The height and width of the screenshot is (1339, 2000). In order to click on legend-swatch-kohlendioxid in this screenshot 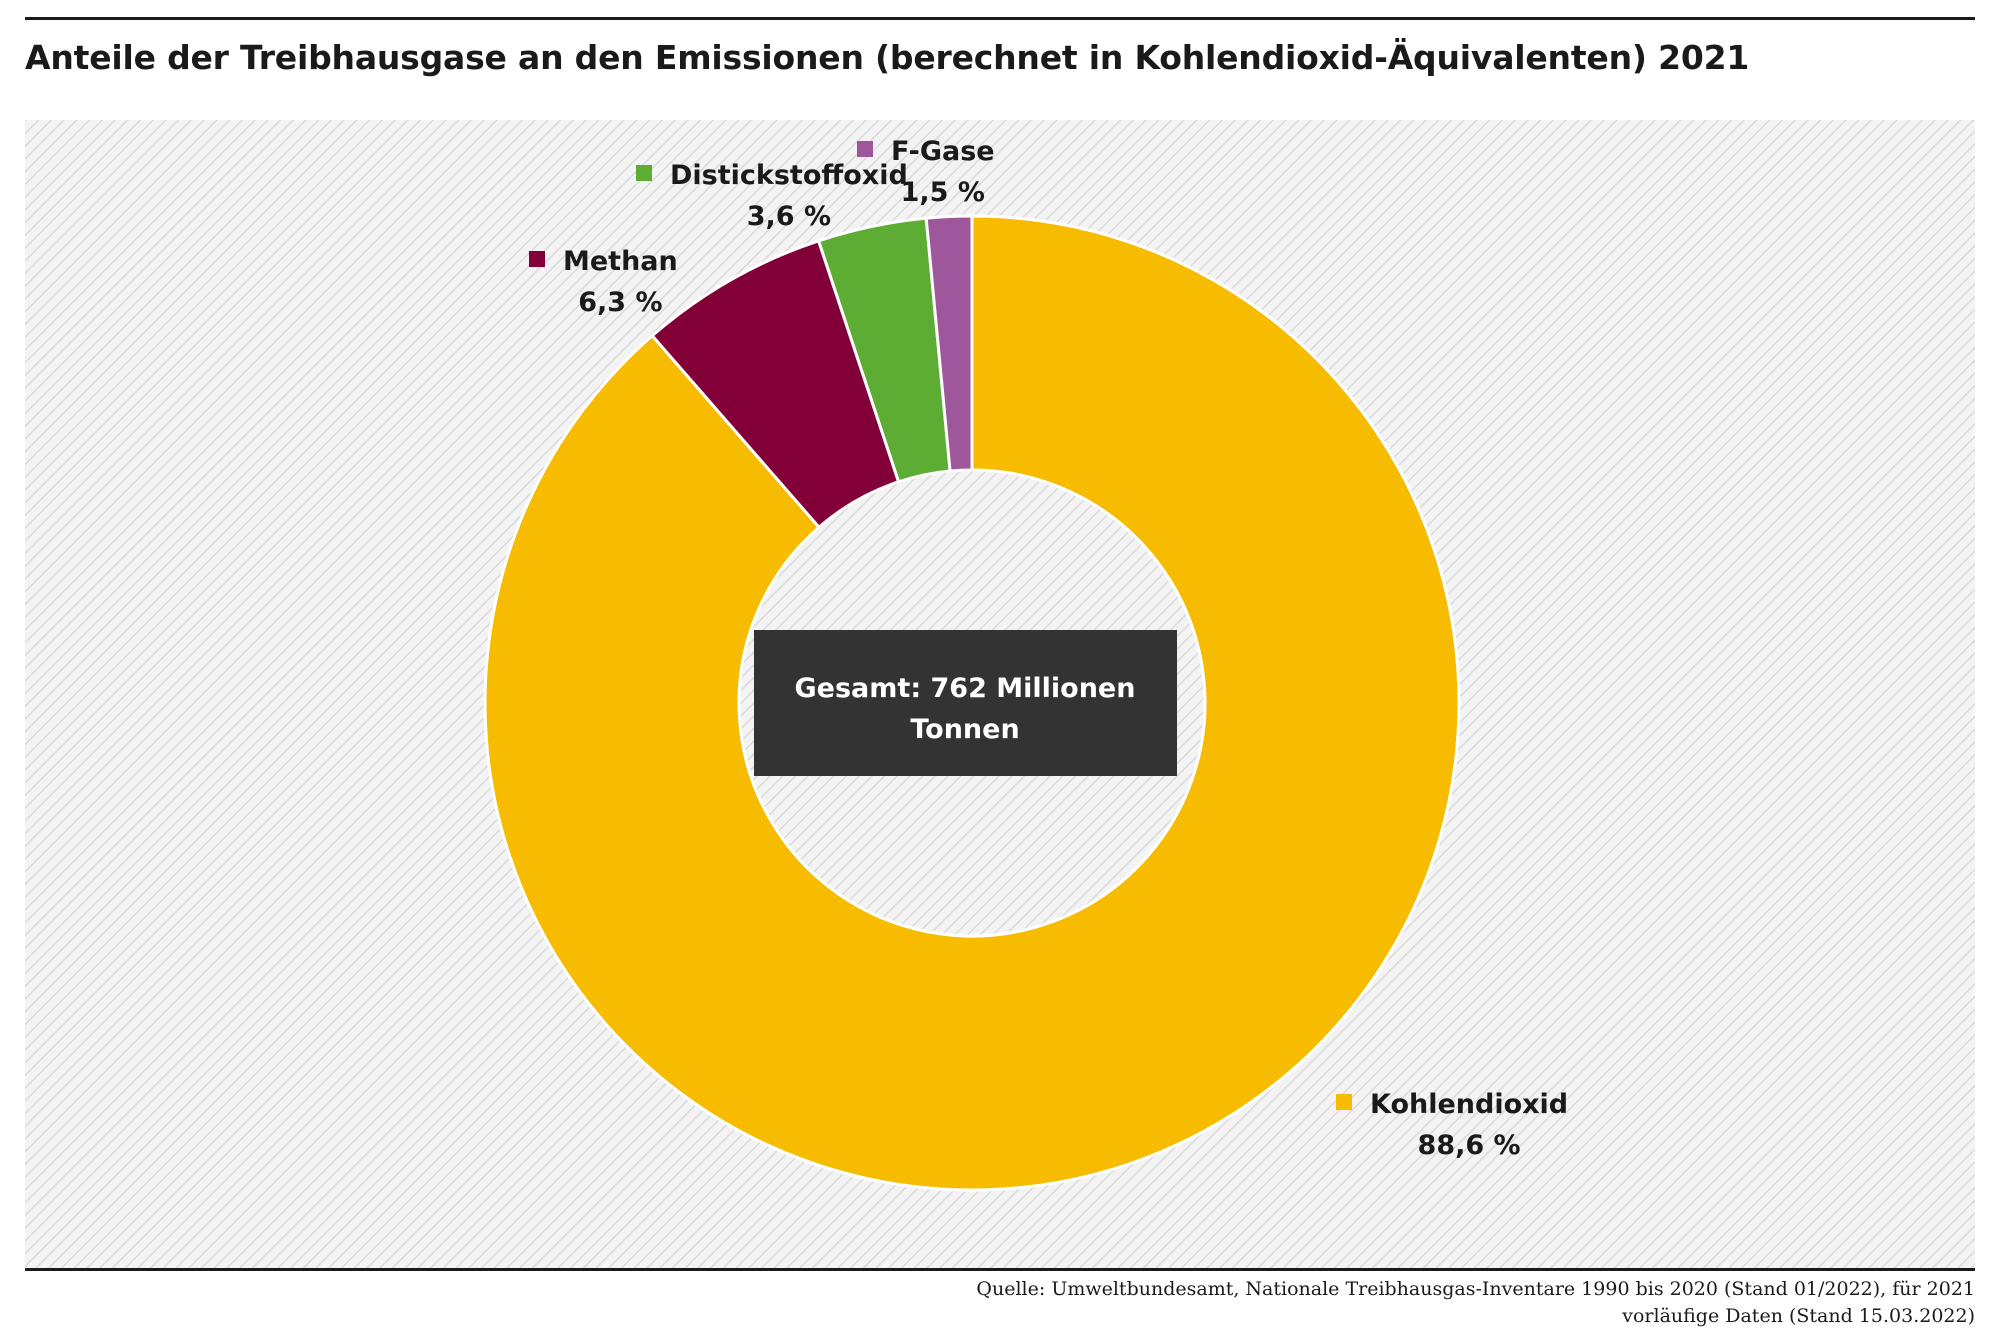, I will do `click(1344, 1102)`.